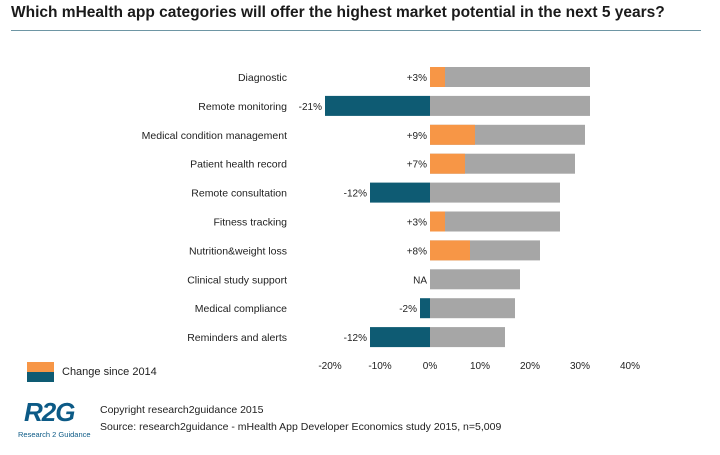  Describe the element at coordinates (40, 377) in the screenshot. I see `legend-swatch-negative` at that location.